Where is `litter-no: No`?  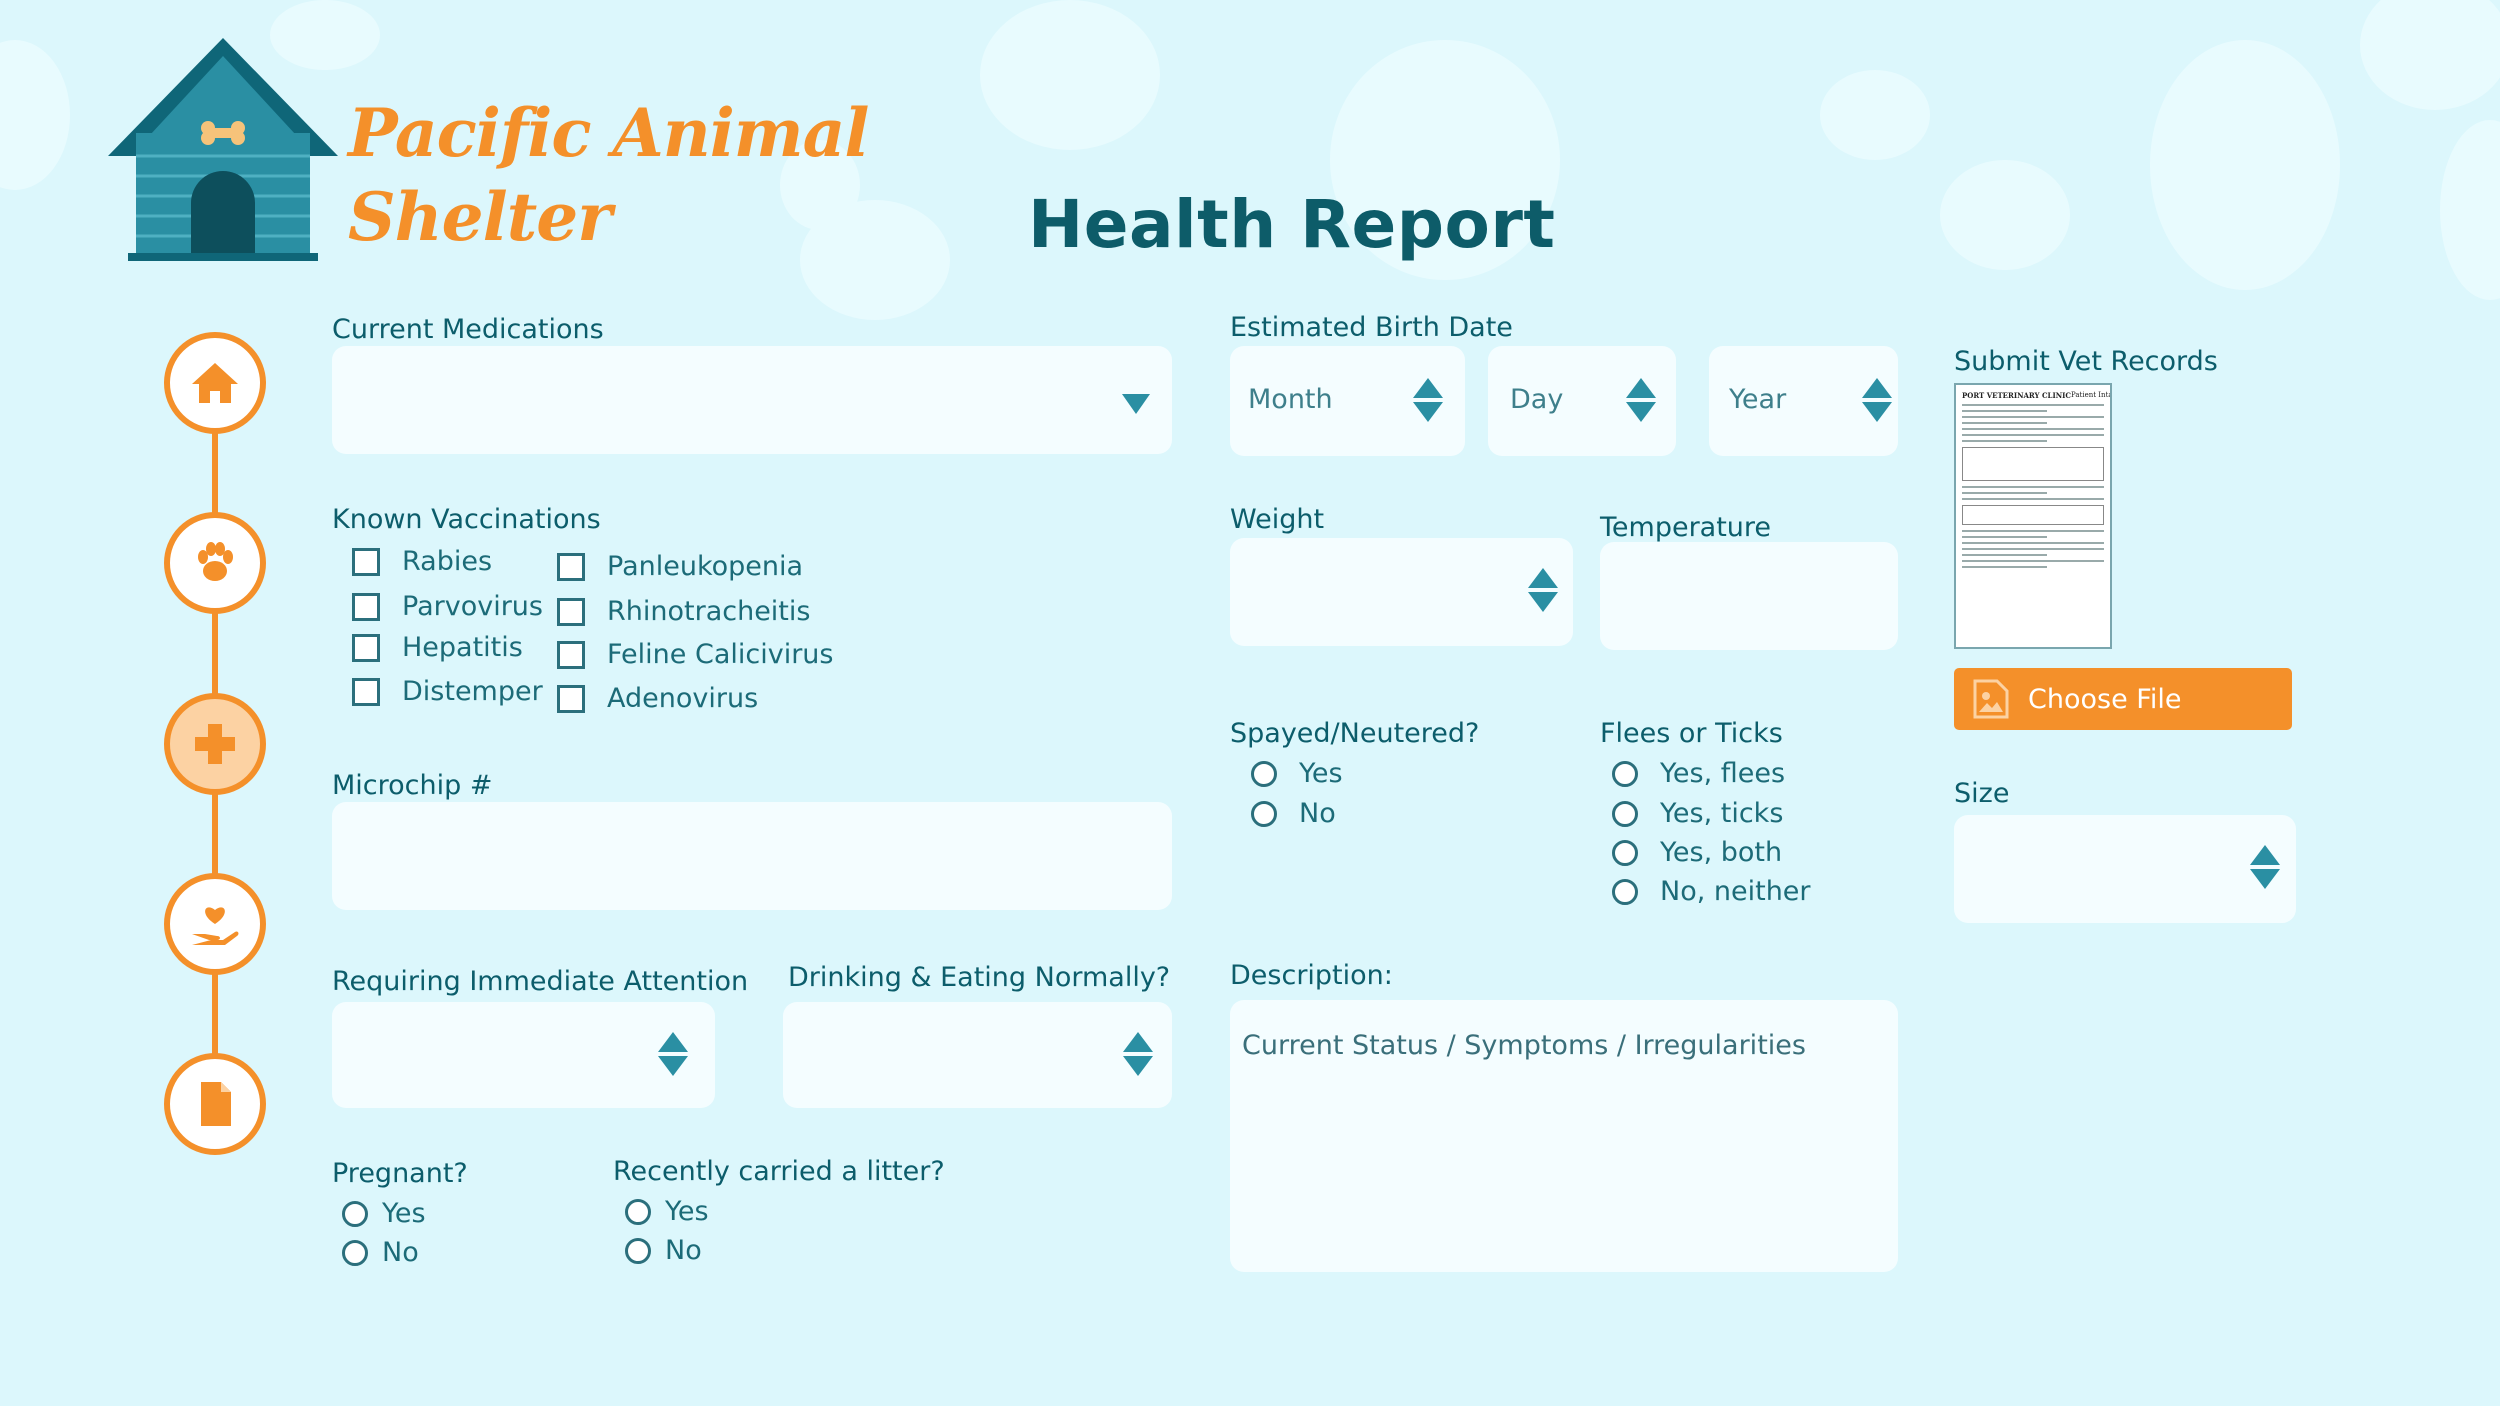
litter-no: No is located at coordinates (663, 1250).